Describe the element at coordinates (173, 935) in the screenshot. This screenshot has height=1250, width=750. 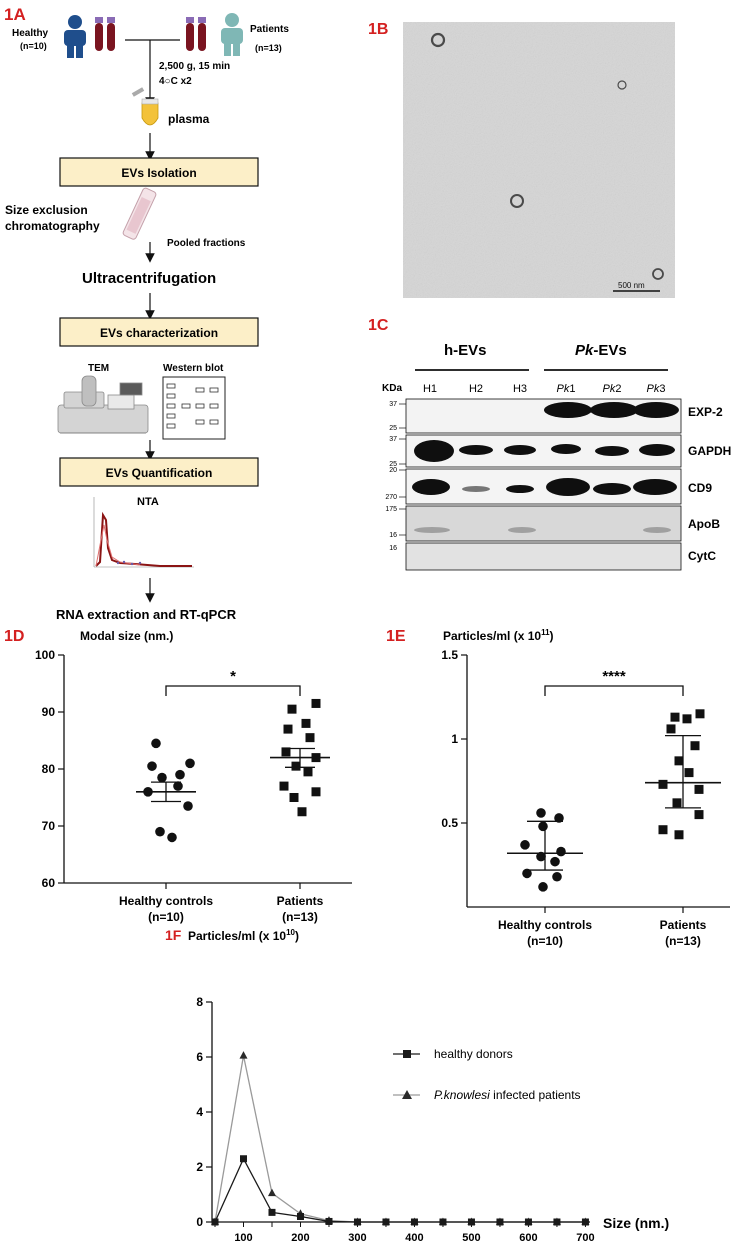
I see `panel-label-f: 1F` at that location.